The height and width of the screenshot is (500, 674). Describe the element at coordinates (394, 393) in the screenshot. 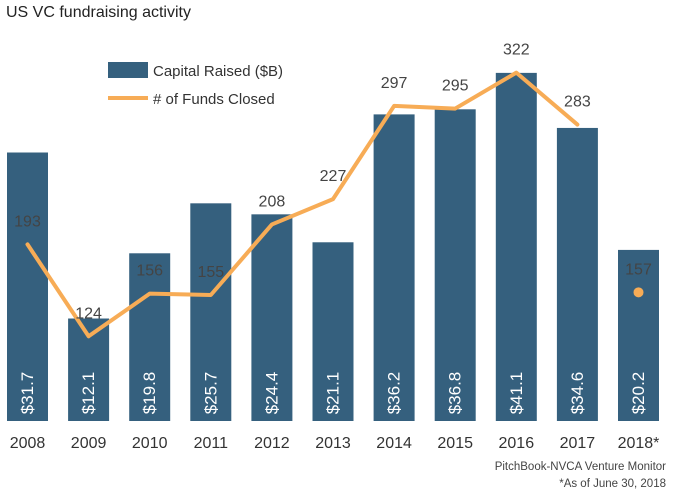

I see `bar-value-label: $36.2` at that location.